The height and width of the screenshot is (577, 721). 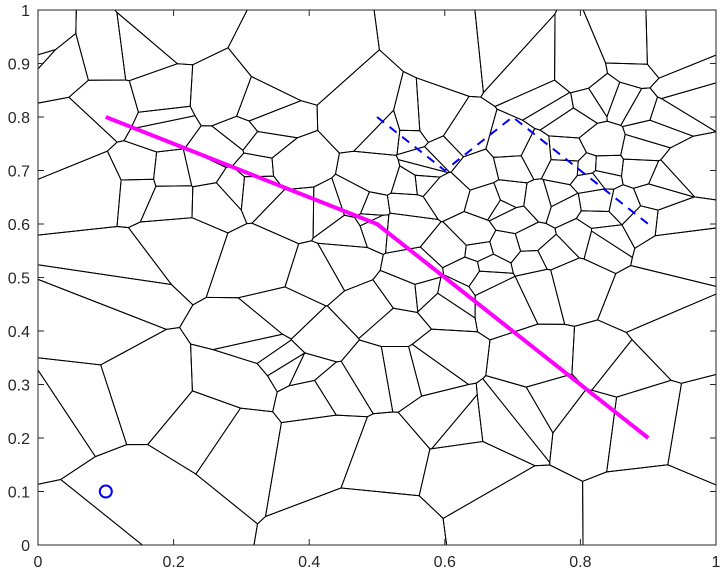 I want to click on dashed-blue-line, so click(x=512, y=170).